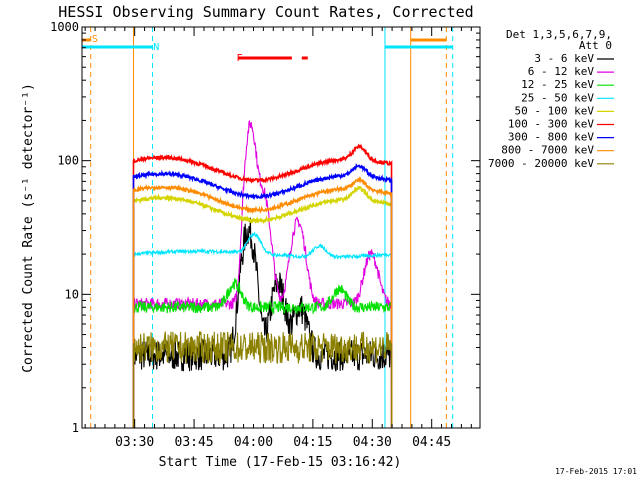  I want to click on y-tick-label: 1000, so click(64, 27).